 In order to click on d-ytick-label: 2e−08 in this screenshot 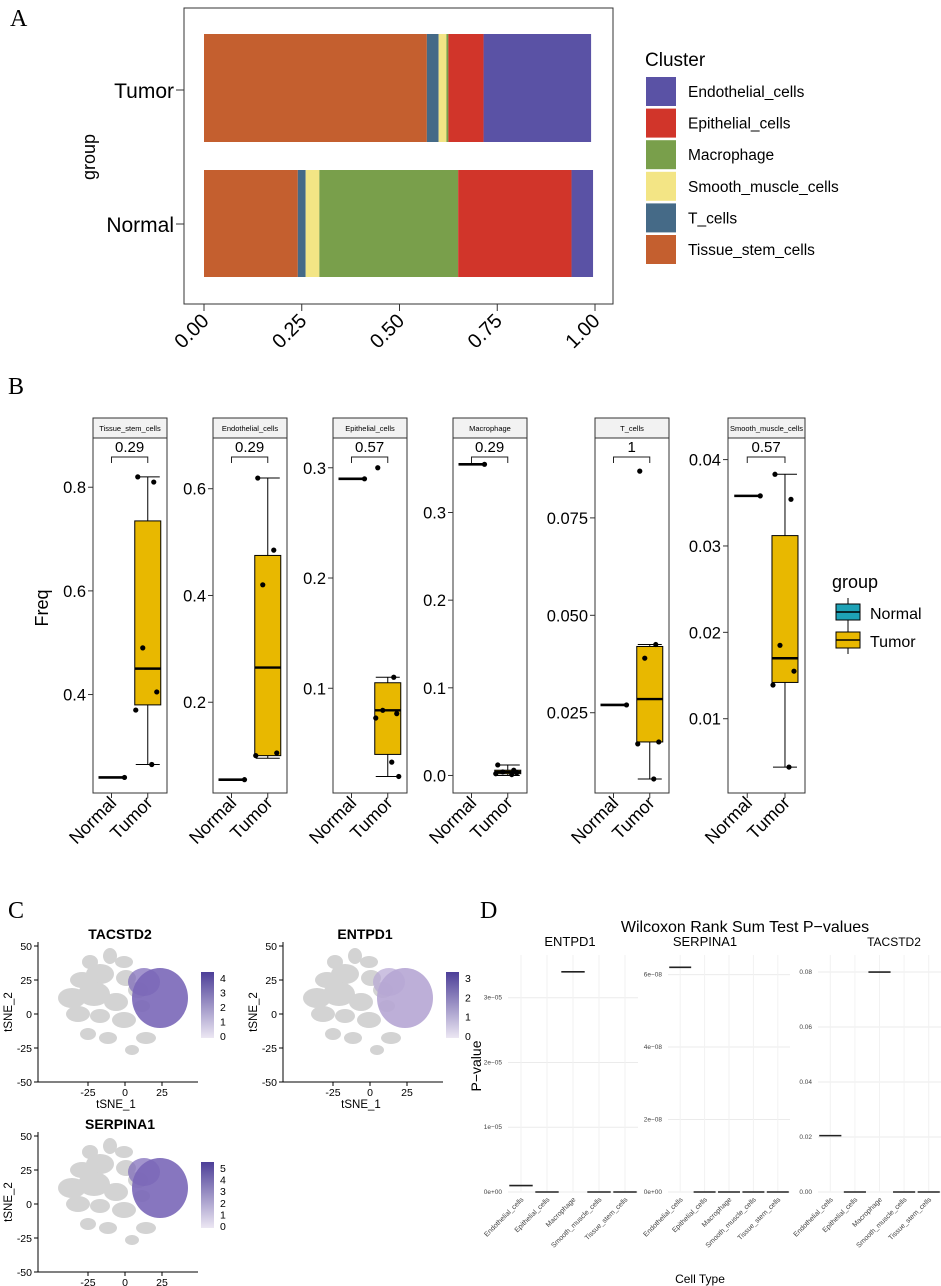, I will do `click(653, 1120)`.